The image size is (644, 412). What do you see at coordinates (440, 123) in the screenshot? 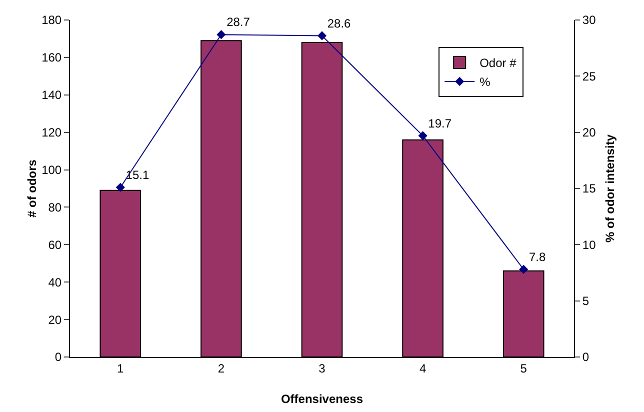
I see `data-label: 19.7` at bounding box center [440, 123].